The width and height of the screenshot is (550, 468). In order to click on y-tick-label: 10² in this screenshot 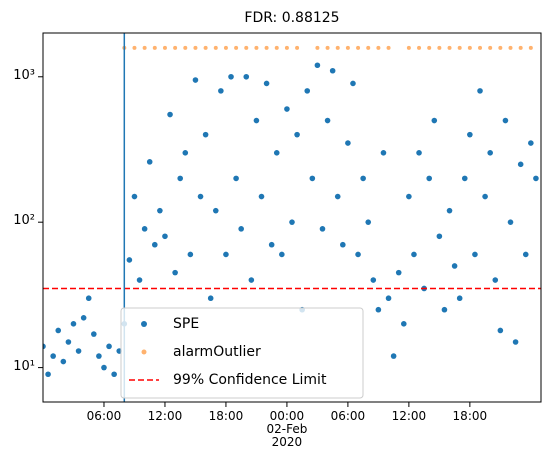, I will do `click(24, 221)`.